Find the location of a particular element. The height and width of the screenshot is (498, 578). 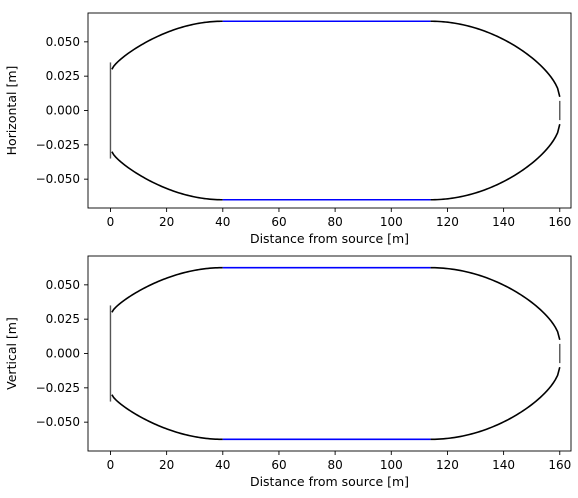

y-axis-label: Vertical [m] is located at coordinates (11, 353).